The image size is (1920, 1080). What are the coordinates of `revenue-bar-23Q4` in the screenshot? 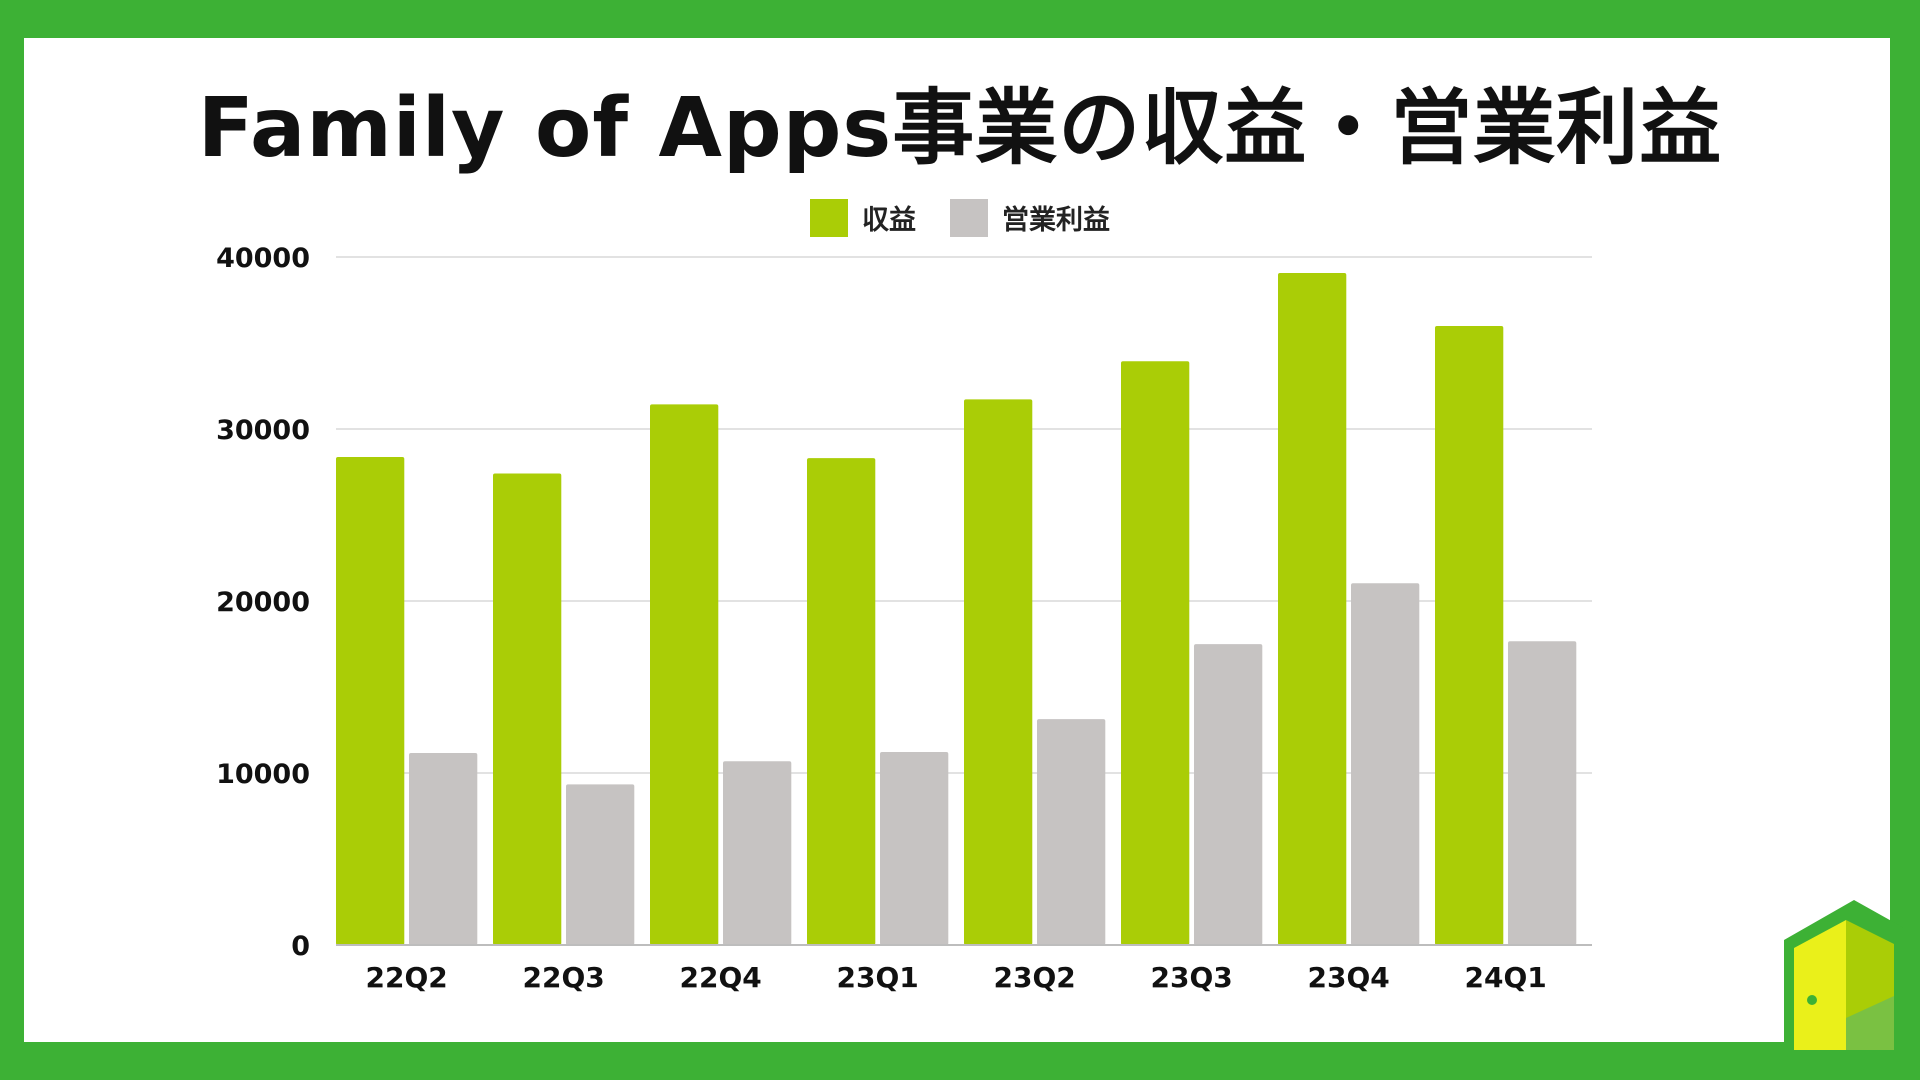 It's located at (1312, 609).